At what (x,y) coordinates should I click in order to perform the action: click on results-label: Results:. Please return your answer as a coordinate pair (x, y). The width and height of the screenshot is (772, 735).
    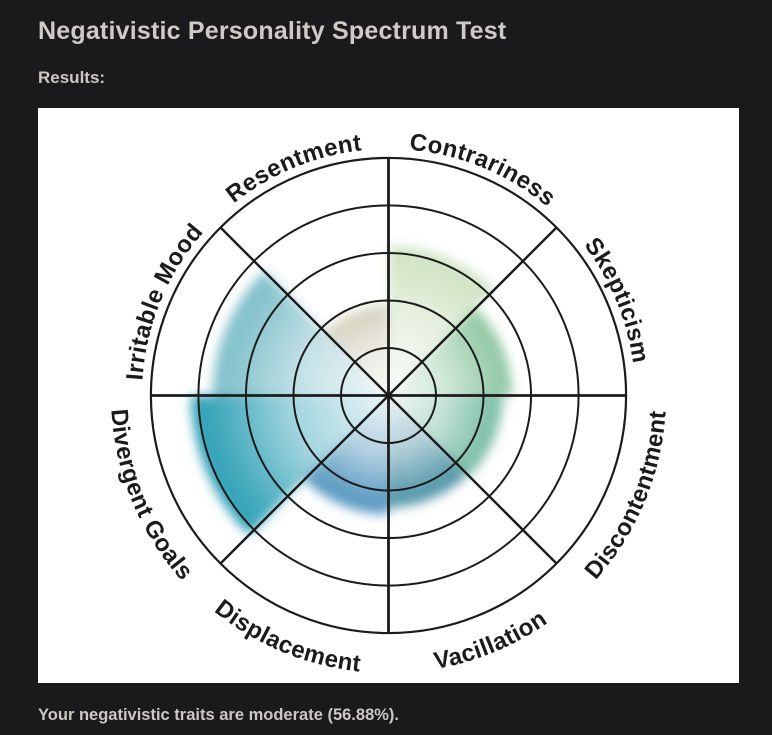
    Looking at the image, I should click on (72, 77).